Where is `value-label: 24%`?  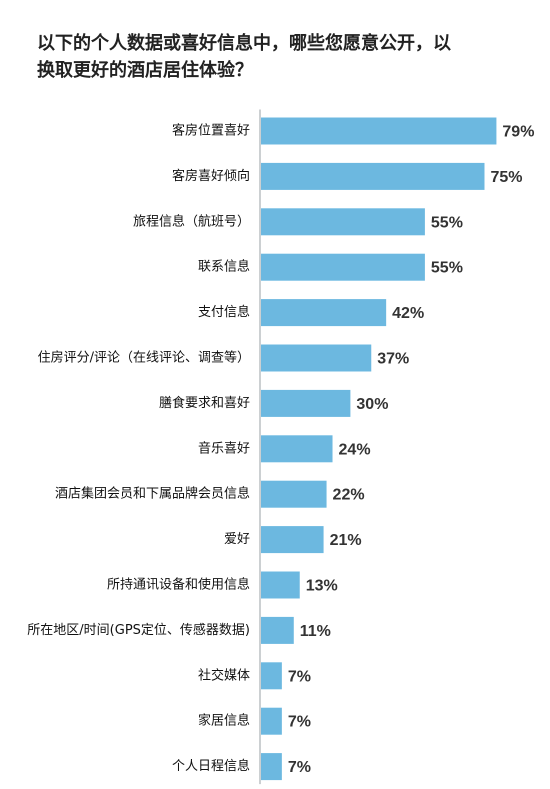 value-label: 24% is located at coordinates (355, 449).